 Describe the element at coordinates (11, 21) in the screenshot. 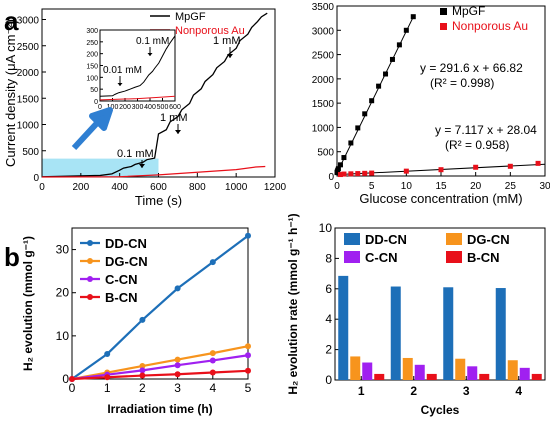

I see `panel-label-a: a` at that location.